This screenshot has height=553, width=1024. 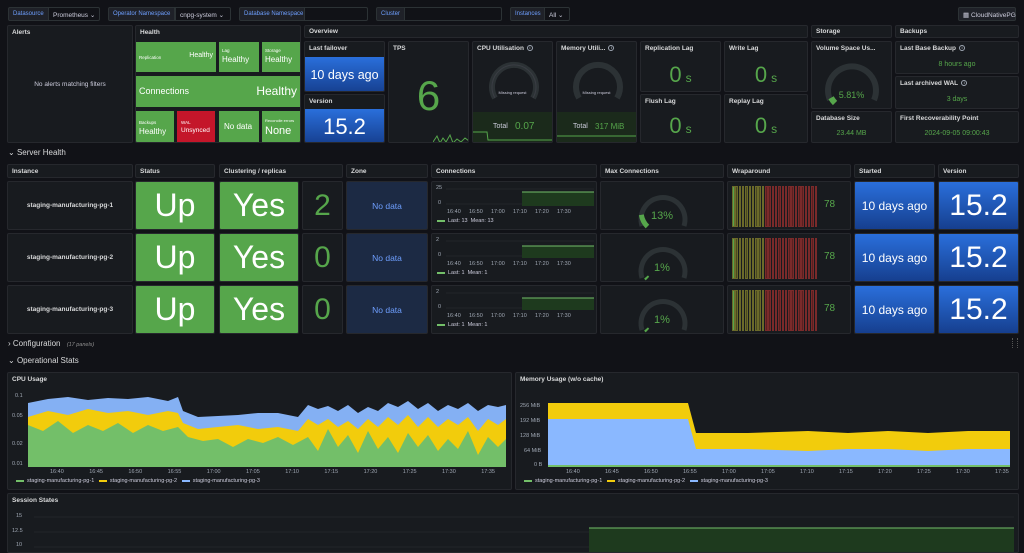 I want to click on wraparound-cell: 78, so click(x=789, y=205).